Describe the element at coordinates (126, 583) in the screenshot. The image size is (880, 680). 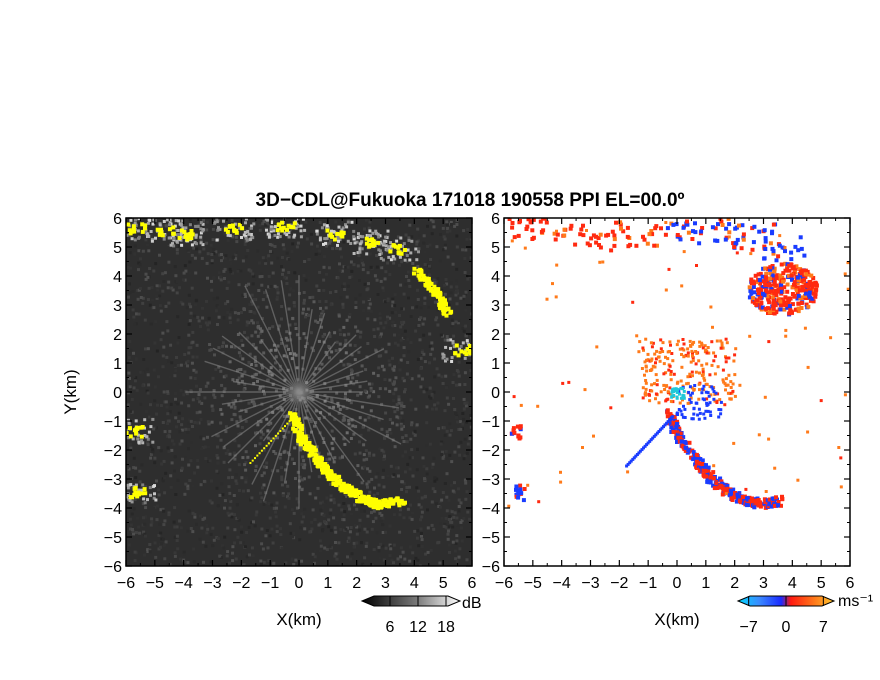
I see `reflectivity-x-tick-label: −6` at that location.